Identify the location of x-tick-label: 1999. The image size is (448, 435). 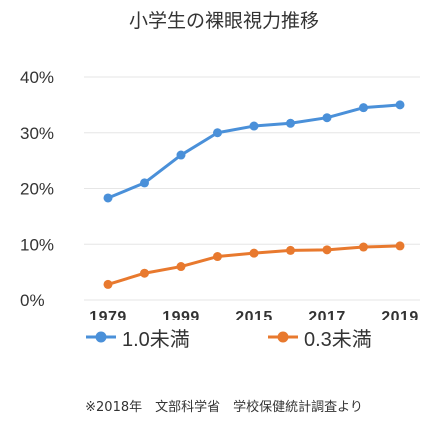
(181, 314).